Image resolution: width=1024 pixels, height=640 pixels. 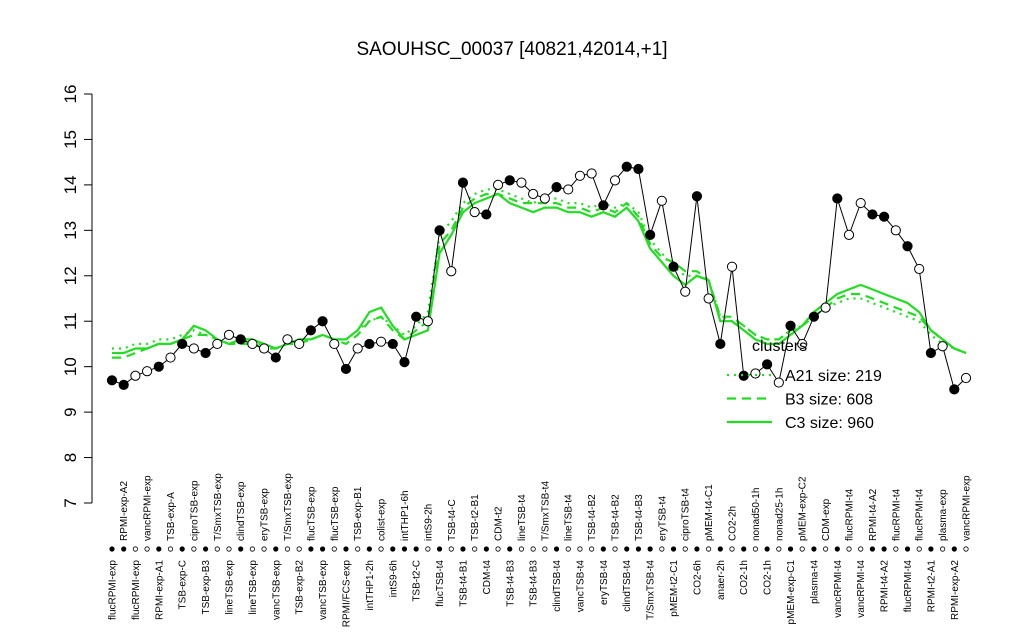 I want to click on y-tick-label: 10, so click(x=70, y=366).